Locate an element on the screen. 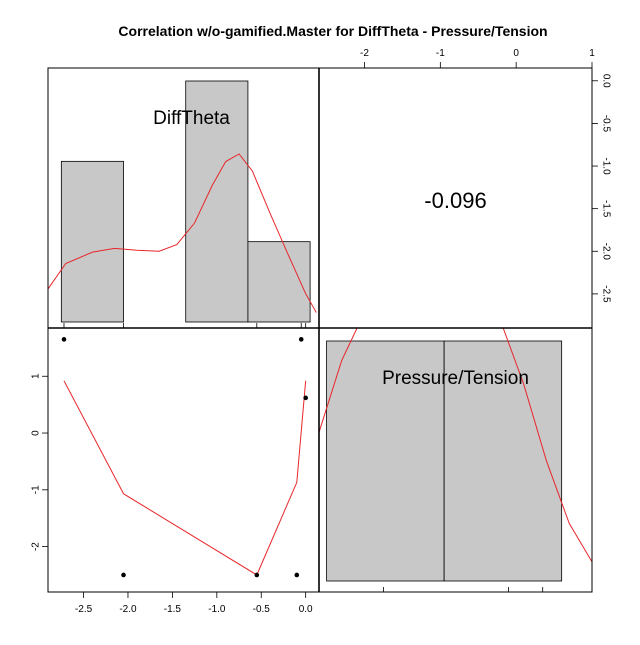  right-tick-label: -2.0 is located at coordinates (605, 252).